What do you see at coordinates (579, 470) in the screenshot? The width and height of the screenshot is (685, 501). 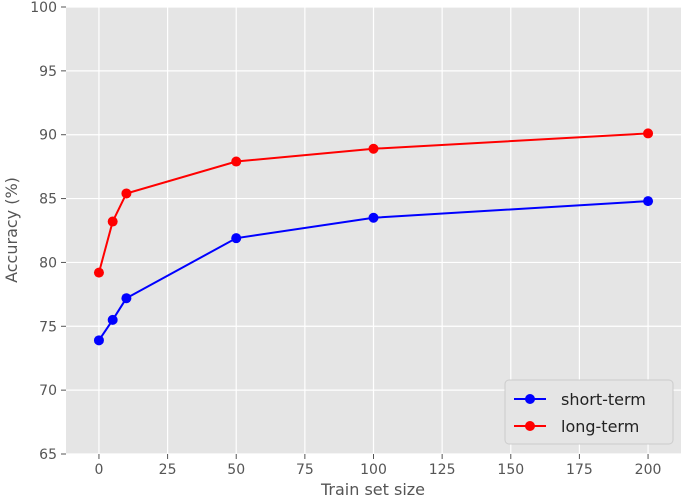 I see `x-tick-label: 175` at bounding box center [579, 470].